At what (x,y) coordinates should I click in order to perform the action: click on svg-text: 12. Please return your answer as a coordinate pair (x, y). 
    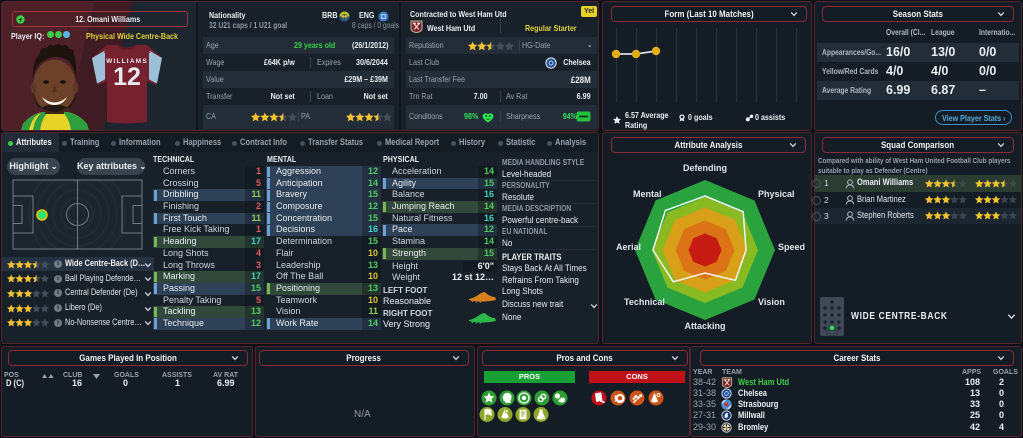
    Looking at the image, I should click on (127, 77).